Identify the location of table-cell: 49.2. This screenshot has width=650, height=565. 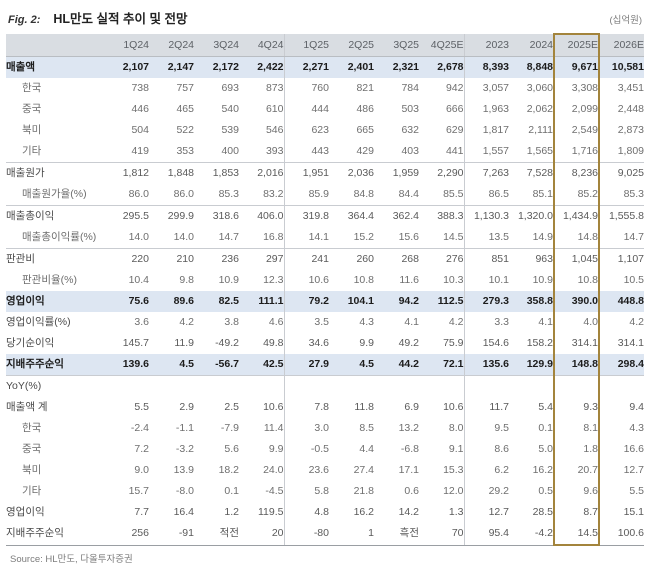
(408, 343).